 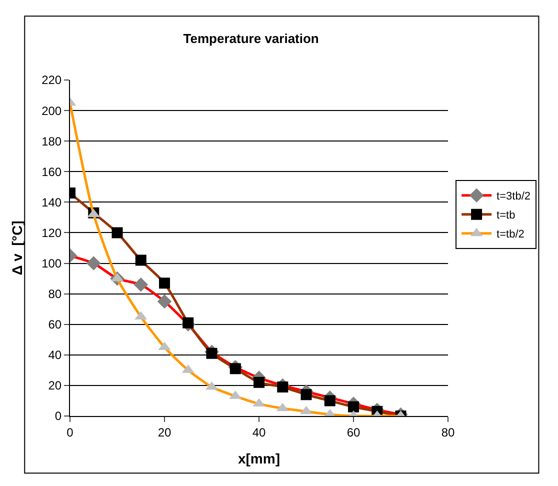 I want to click on x-tick-label: 0, so click(x=70, y=432).